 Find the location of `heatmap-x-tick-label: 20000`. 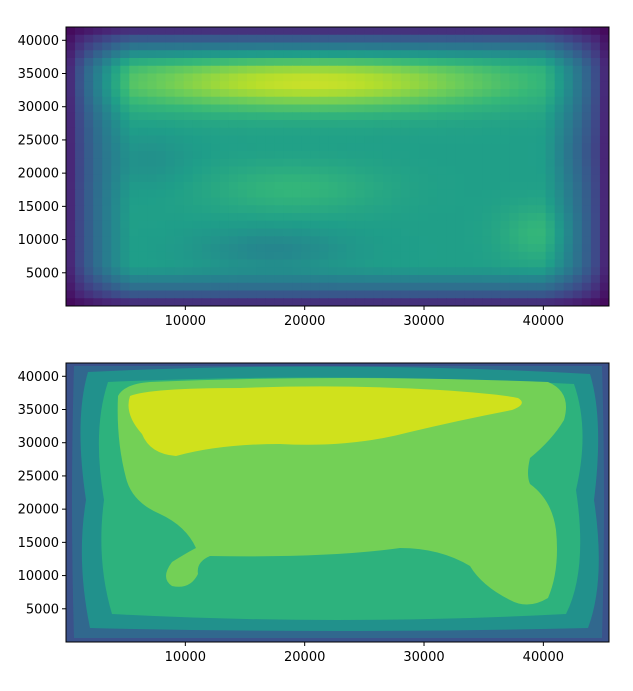

heatmap-x-tick-label: 20000 is located at coordinates (304, 321).